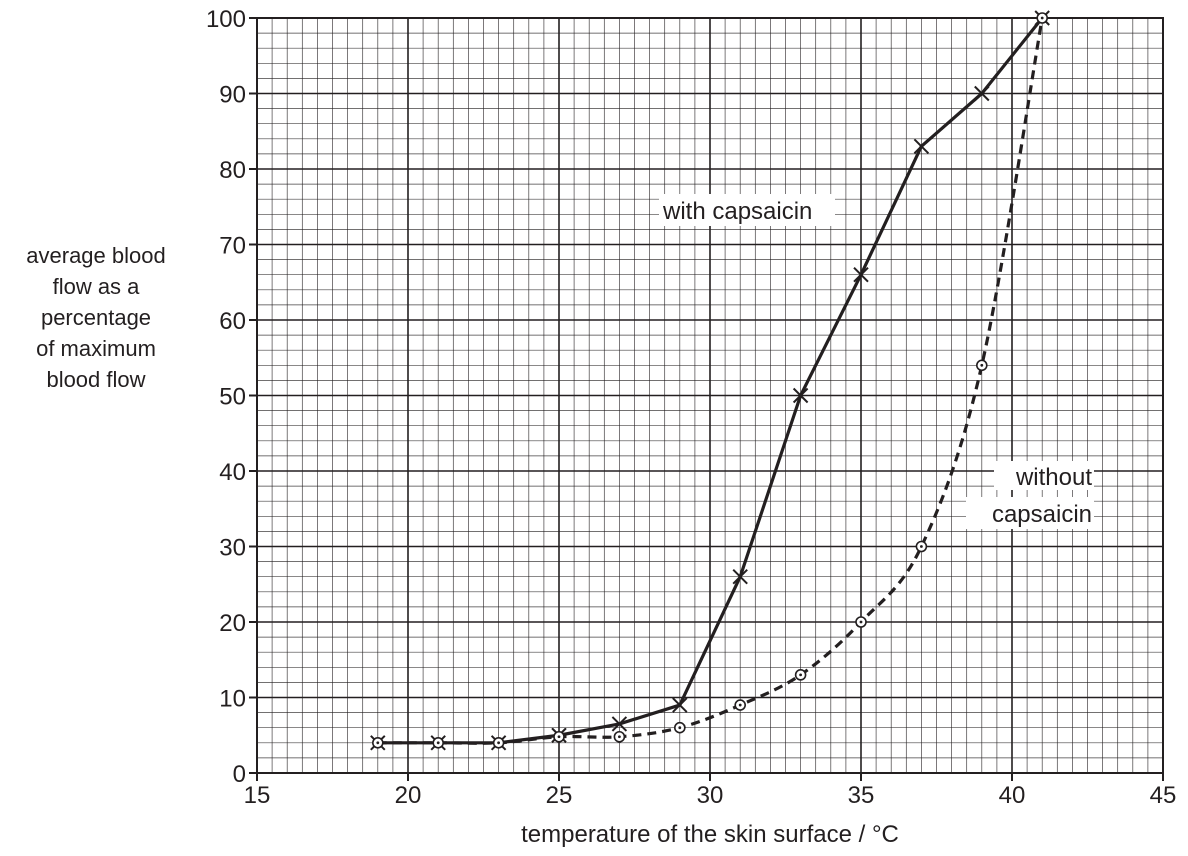 This screenshot has height=856, width=1188. What do you see at coordinates (96, 379) in the screenshot?
I see `y-axis-label-line: blood flow` at bounding box center [96, 379].